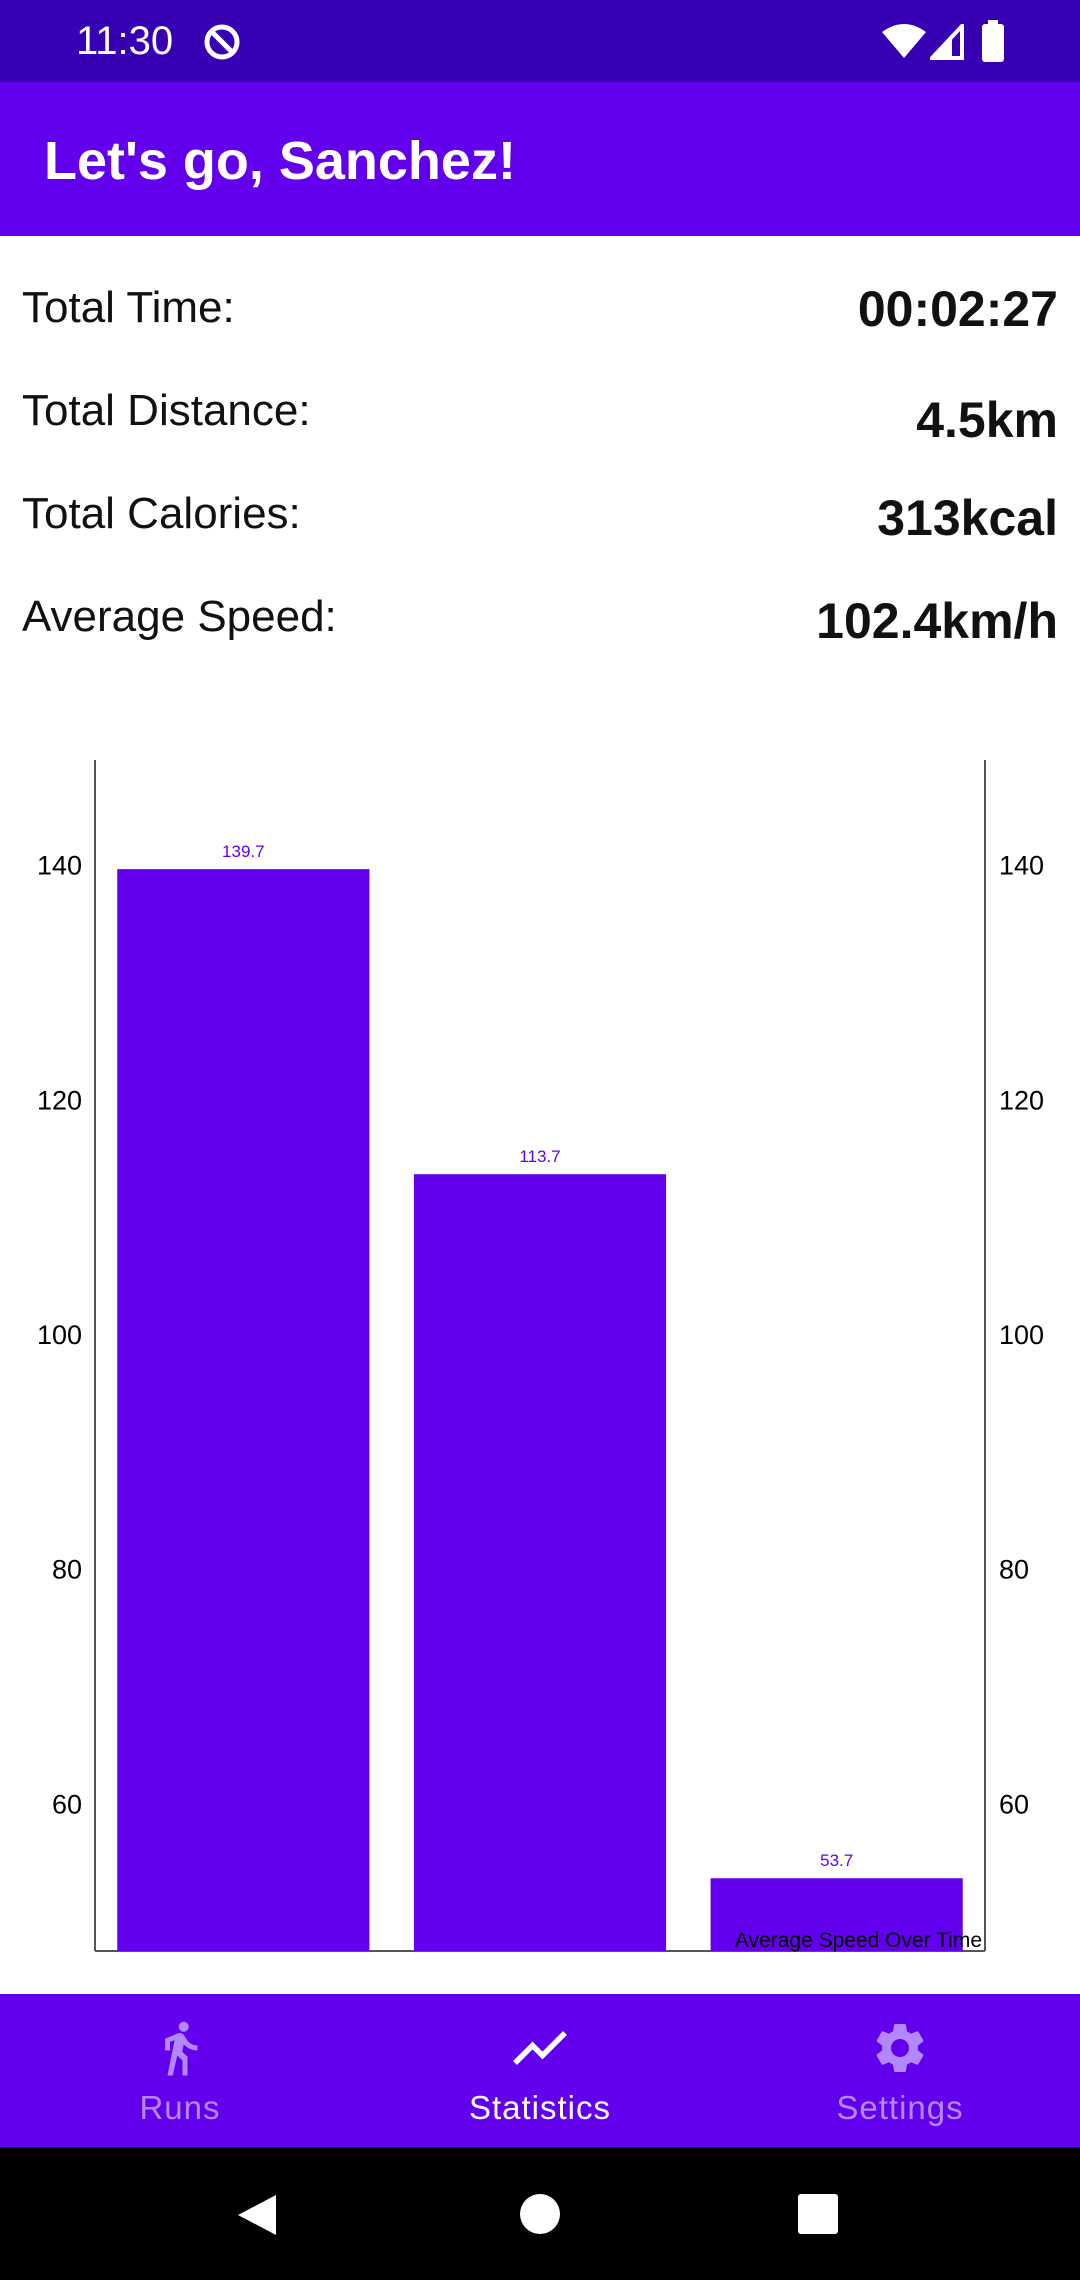 The width and height of the screenshot is (1080, 2280). I want to click on app-bar: Let's go, Sanchez!, so click(540, 159).